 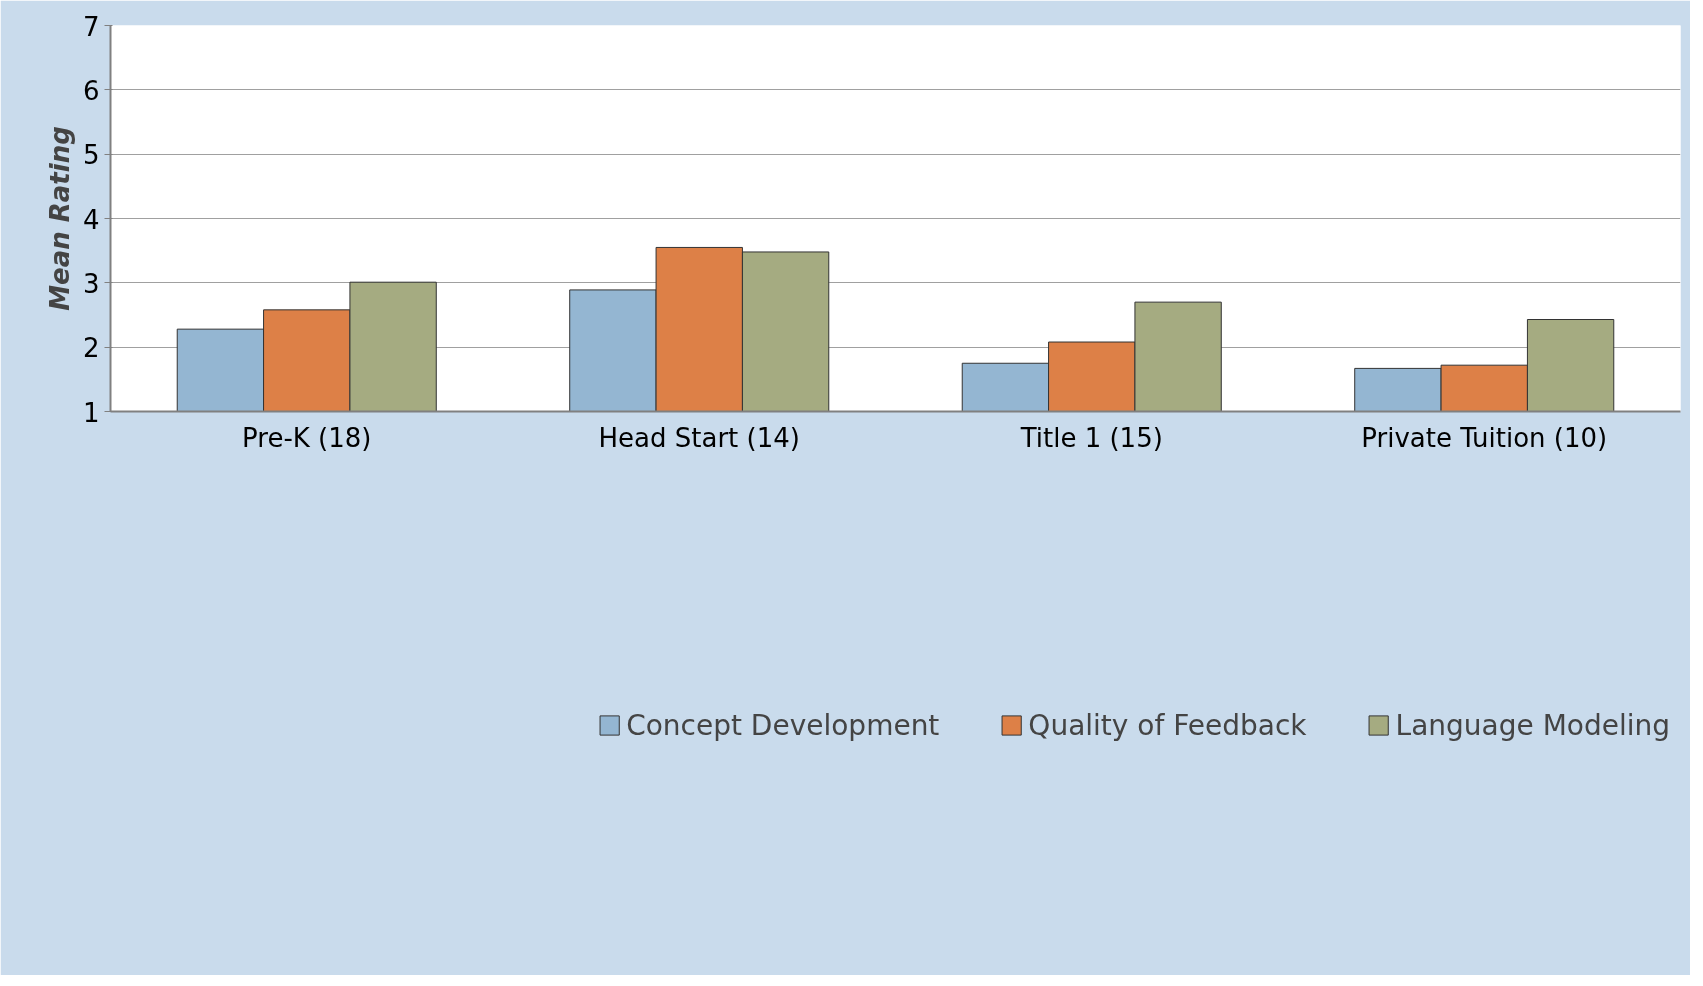 I want to click on y-tick-label: 5, so click(x=91, y=155).